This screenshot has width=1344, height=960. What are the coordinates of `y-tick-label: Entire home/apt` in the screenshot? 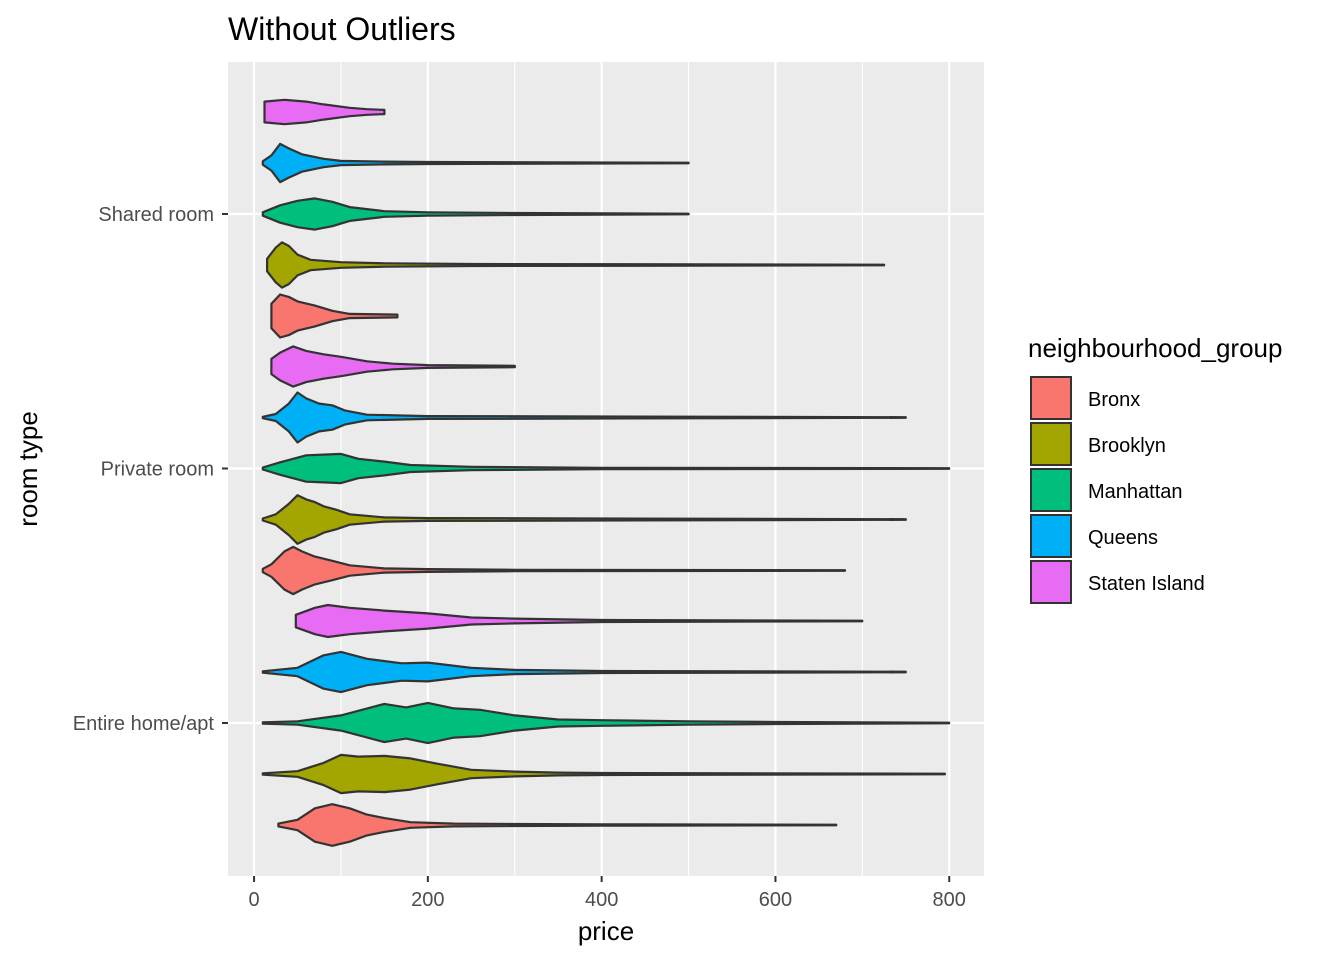 It's located at (144, 724).